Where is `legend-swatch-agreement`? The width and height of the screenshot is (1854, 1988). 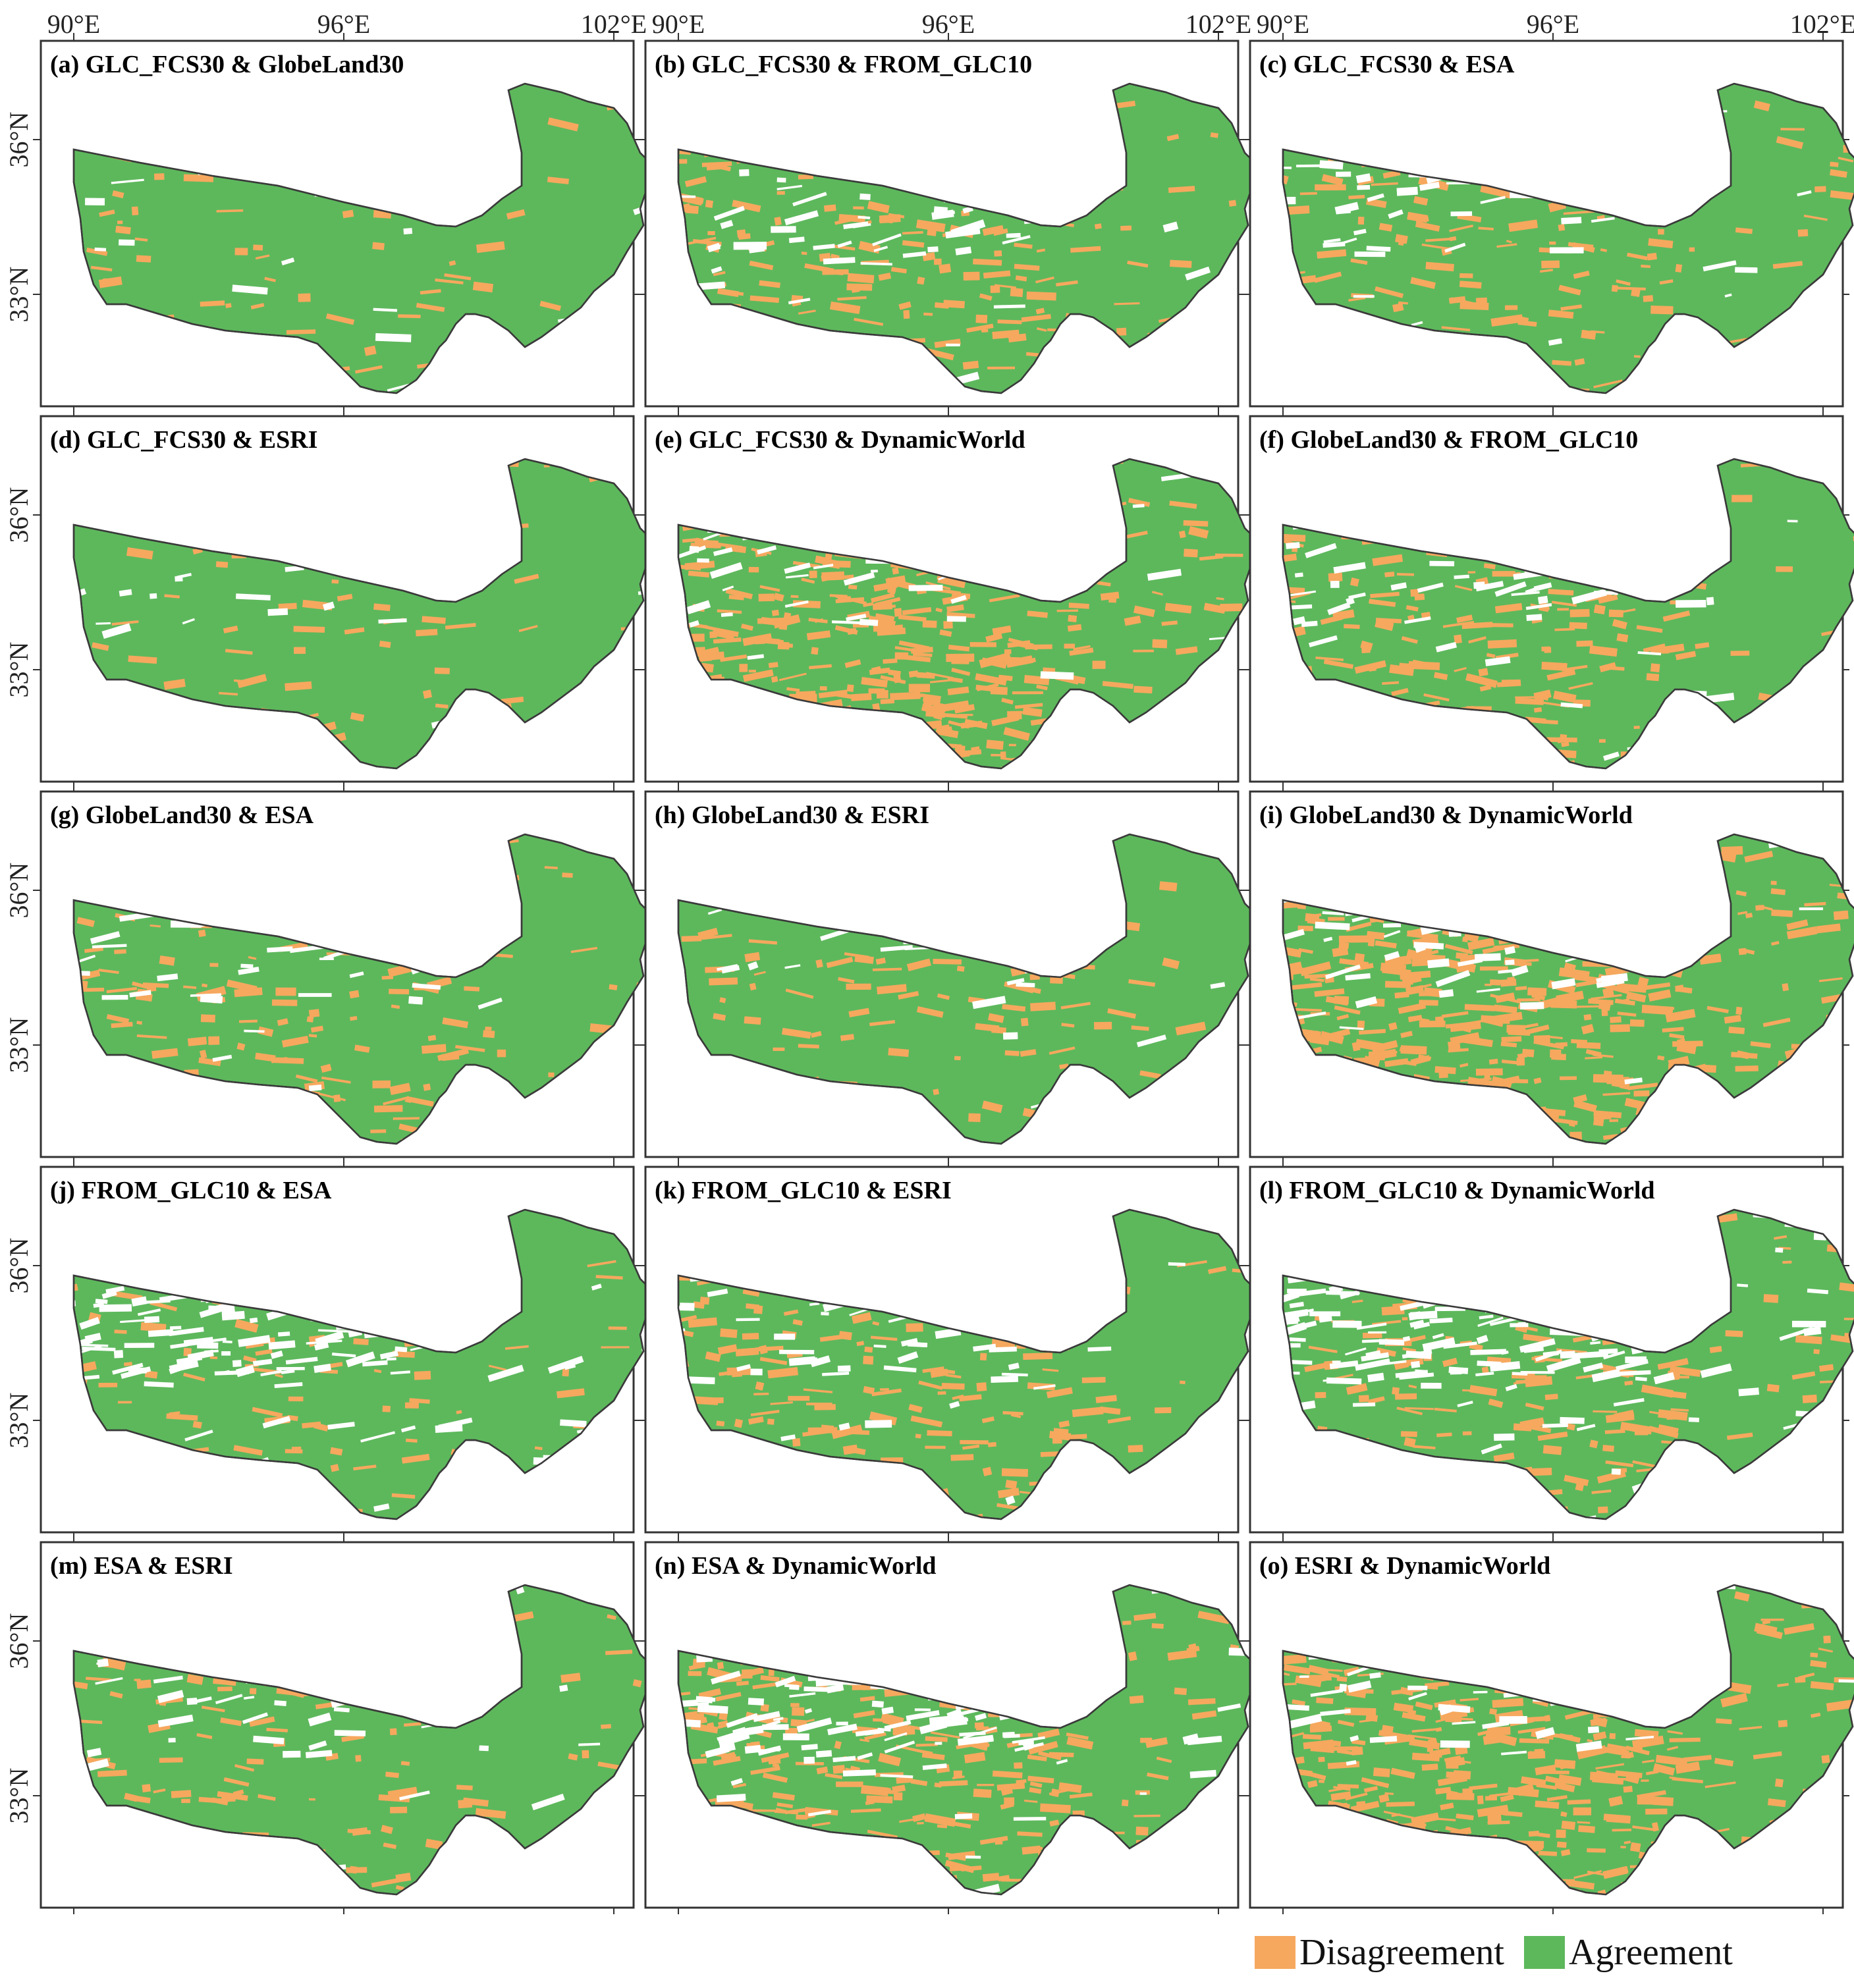
legend-swatch-agreement is located at coordinates (1544, 1953).